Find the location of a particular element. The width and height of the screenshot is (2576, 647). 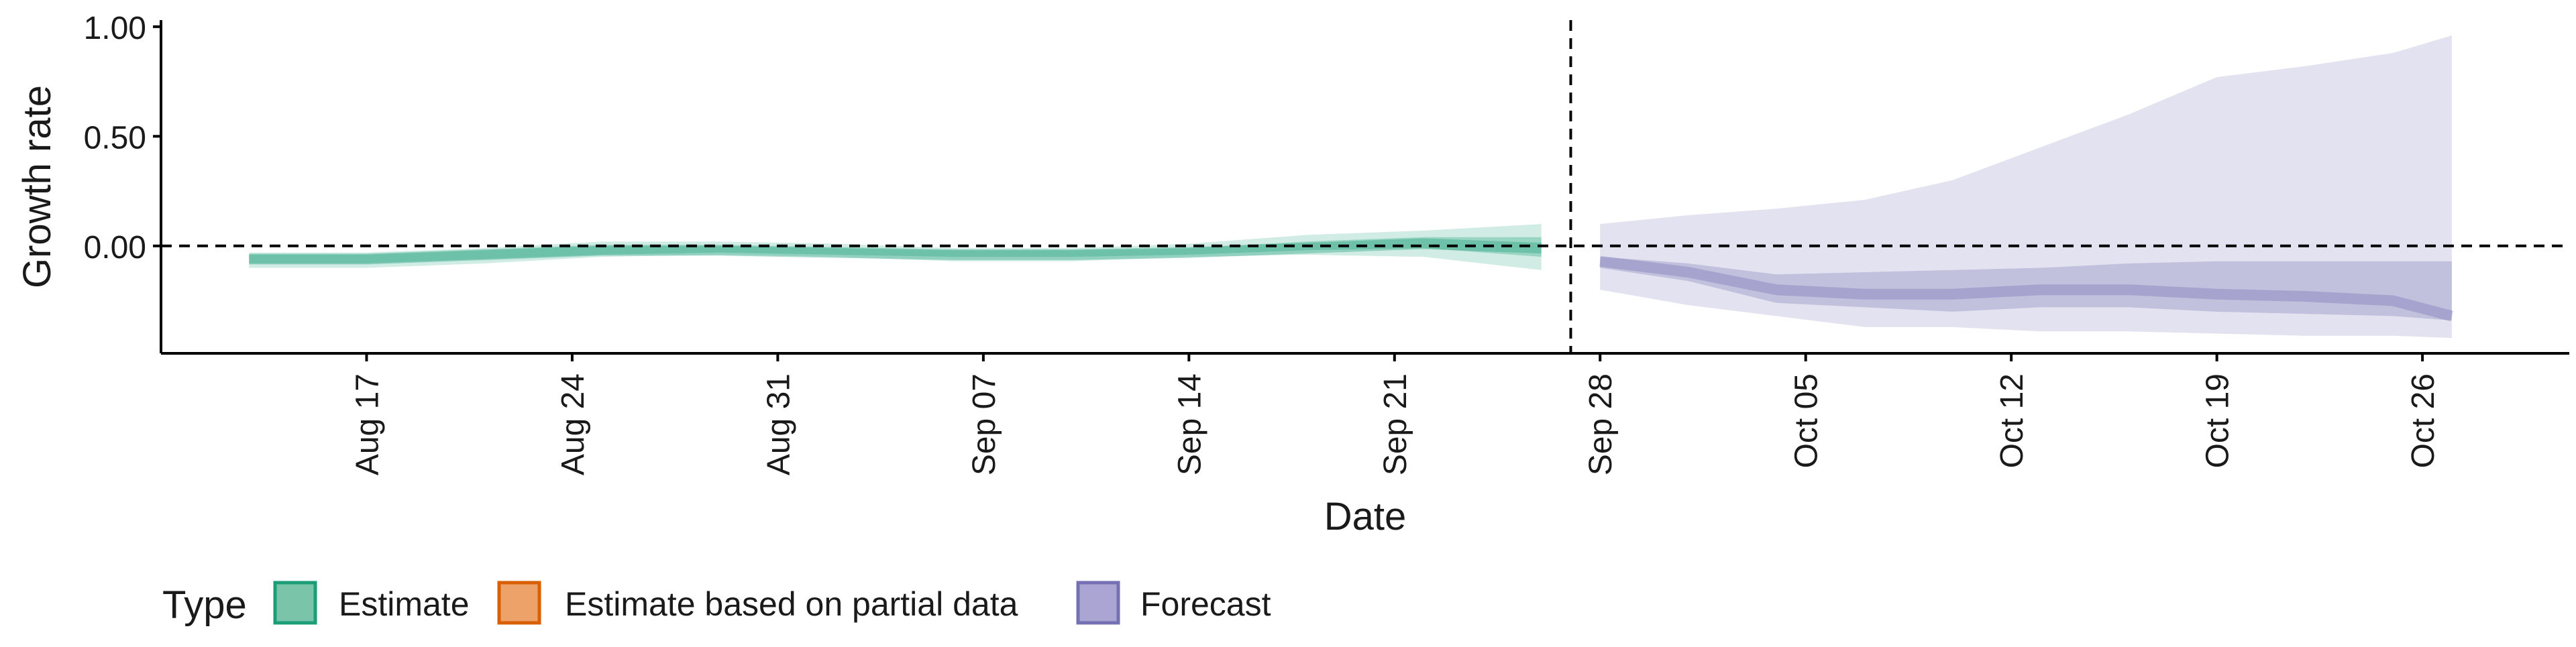

y-ticks: 0.00 0.50 1.00 is located at coordinates (122, 138).